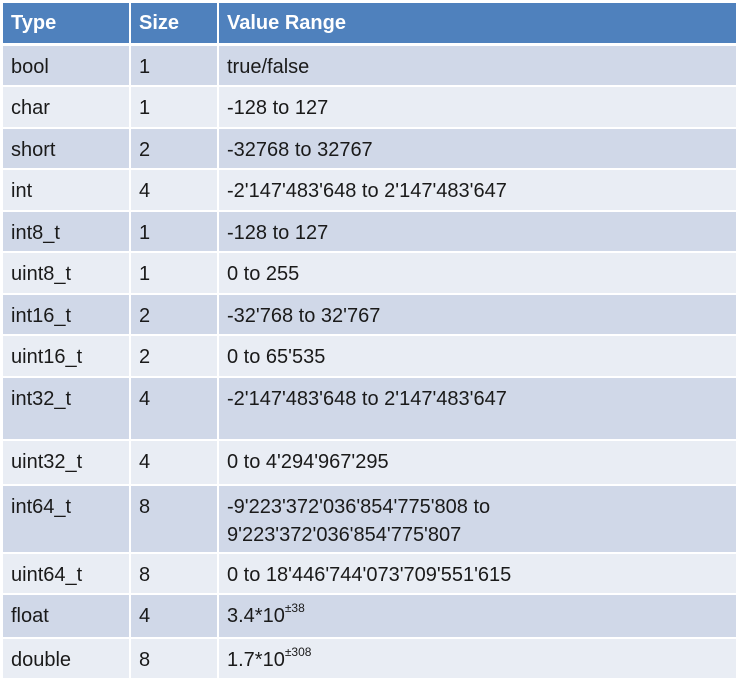  What do you see at coordinates (256, 615) in the screenshot?
I see `range-mantissa: 3.4*10` at bounding box center [256, 615].